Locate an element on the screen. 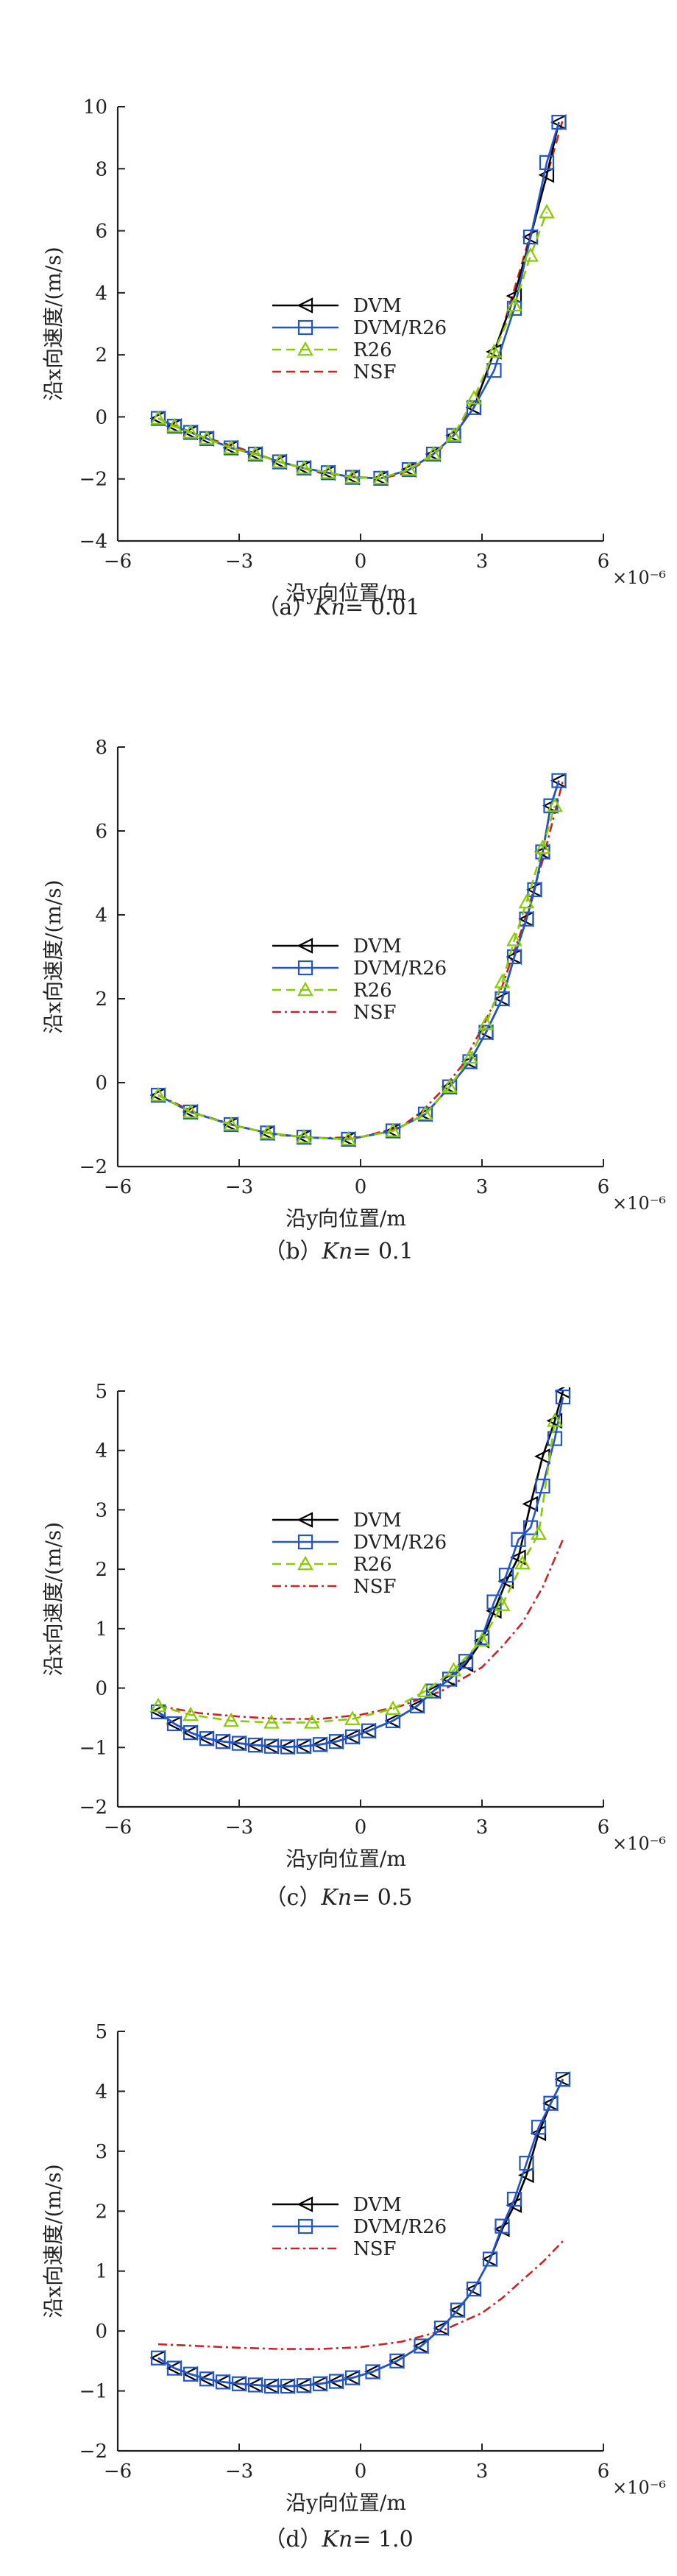 The height and width of the screenshot is (2576, 677). x-tick-label: 3 is located at coordinates (483, 1827).